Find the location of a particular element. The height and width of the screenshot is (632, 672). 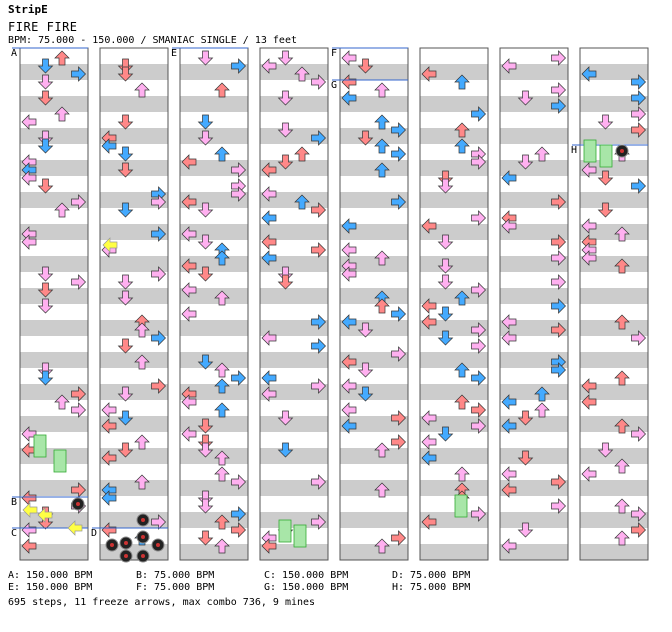

bpm-label-a: A: 150.000 BPM is located at coordinates (50, 575).